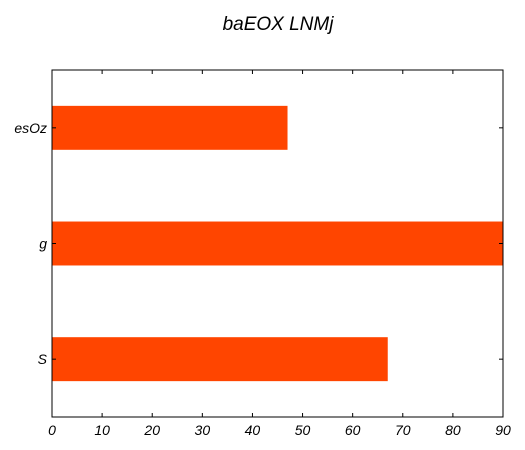 The width and height of the screenshot is (525, 450). I want to click on x-tick-label: 30, so click(203, 430).